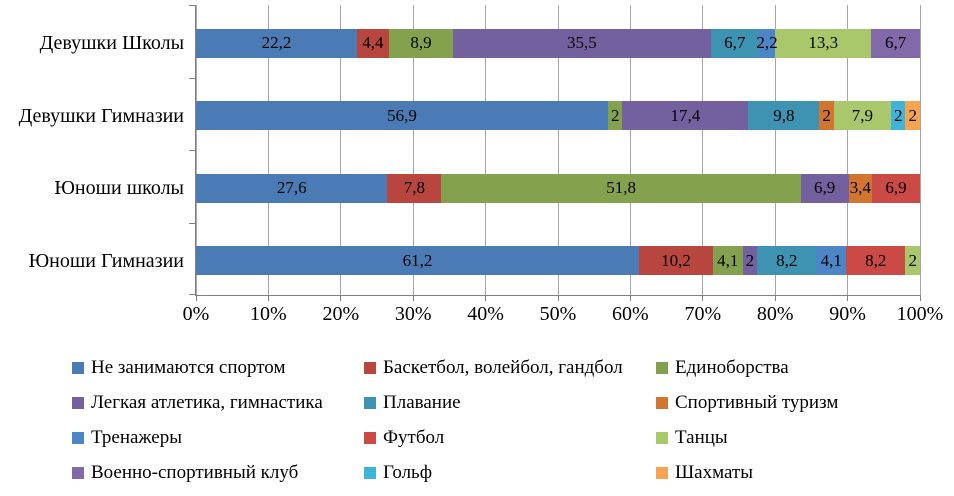 The height and width of the screenshot is (496, 954). I want to click on x-tick-label: 10%, so click(268, 314).